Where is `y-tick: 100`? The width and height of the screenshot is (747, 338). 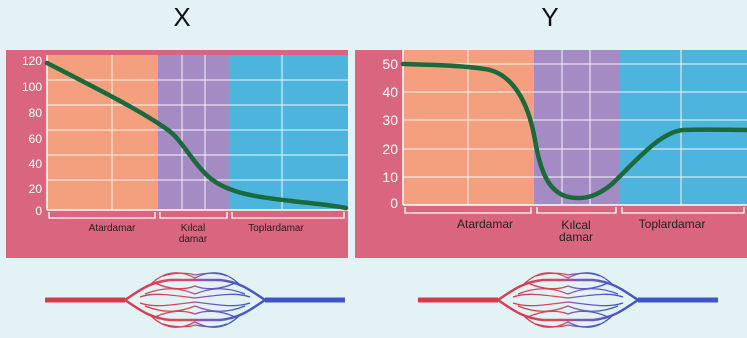 y-tick: 100 is located at coordinates (32, 87).